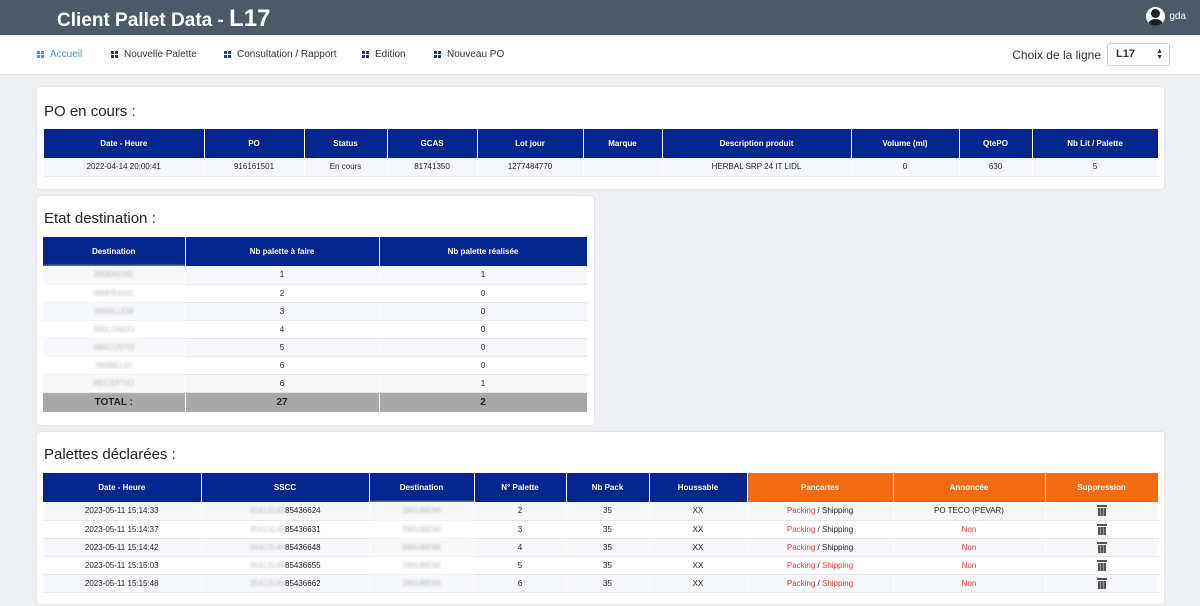 This screenshot has height=606, width=1200. What do you see at coordinates (154, 54) in the screenshot?
I see `nav-item-nouvelle-palette: Nouvelle Palette` at bounding box center [154, 54].